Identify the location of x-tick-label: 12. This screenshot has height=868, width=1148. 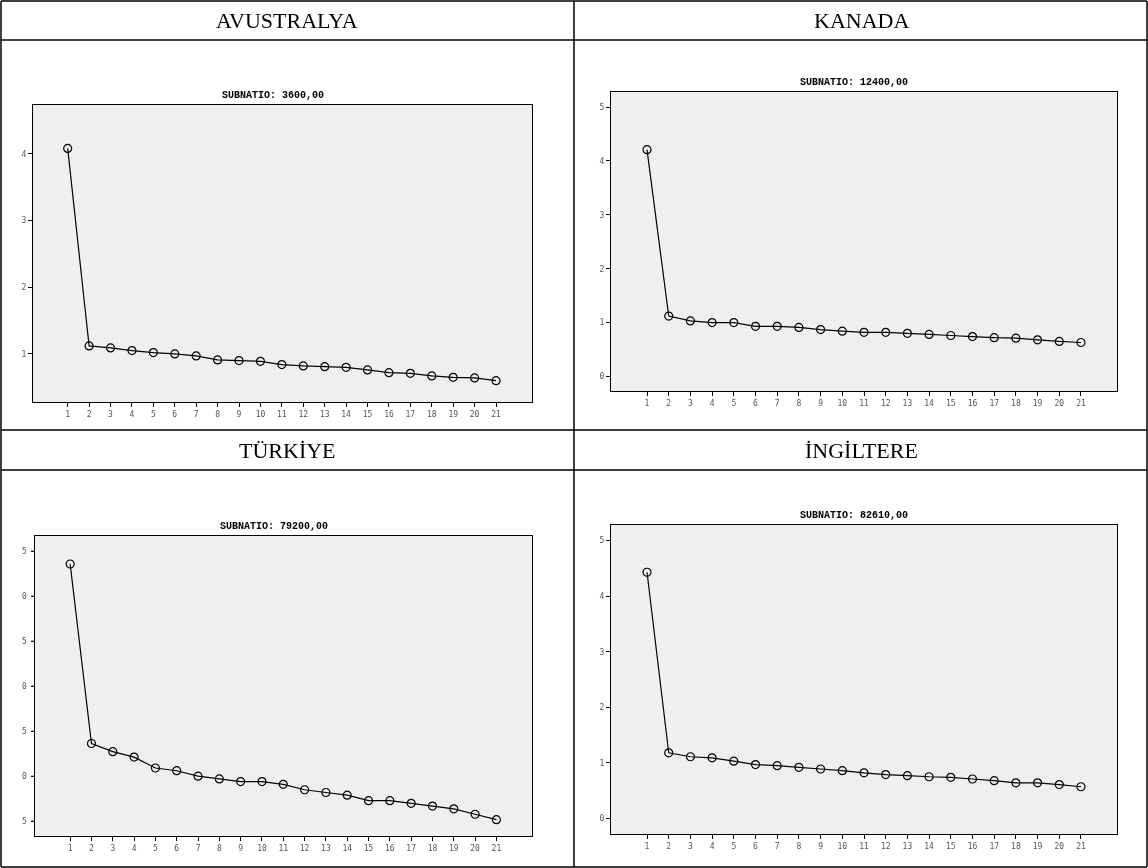
(303, 414).